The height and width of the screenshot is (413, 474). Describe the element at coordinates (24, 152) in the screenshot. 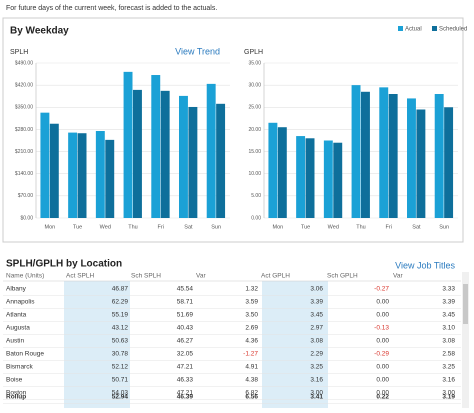

I see `y-tick-label: $210.00` at that location.